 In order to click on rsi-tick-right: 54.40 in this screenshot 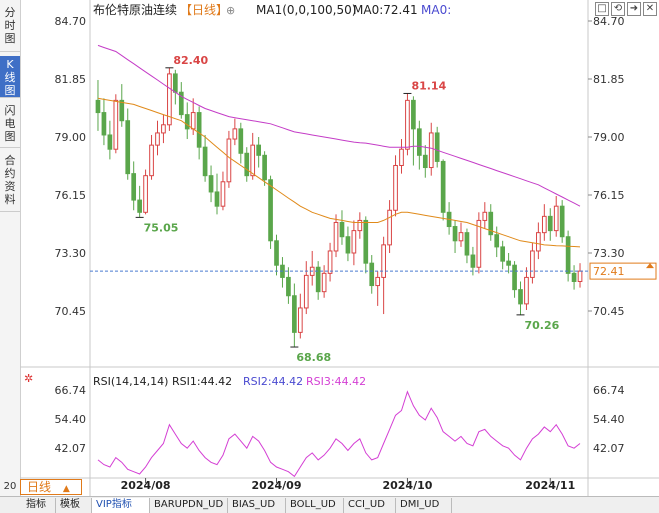, I will do `click(609, 419)`.